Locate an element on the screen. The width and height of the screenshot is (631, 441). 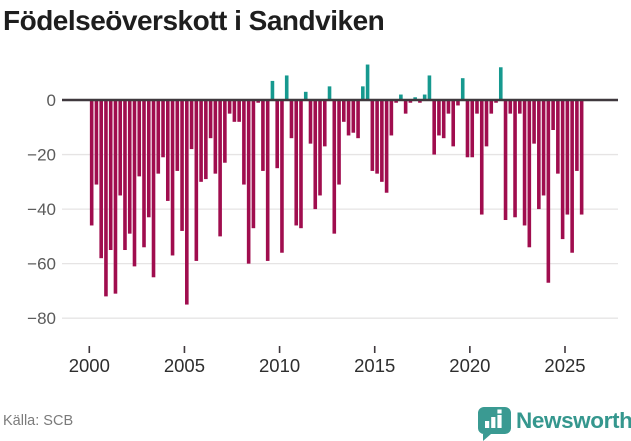
bar-2013Q3 is located at coordinates (348, 118).